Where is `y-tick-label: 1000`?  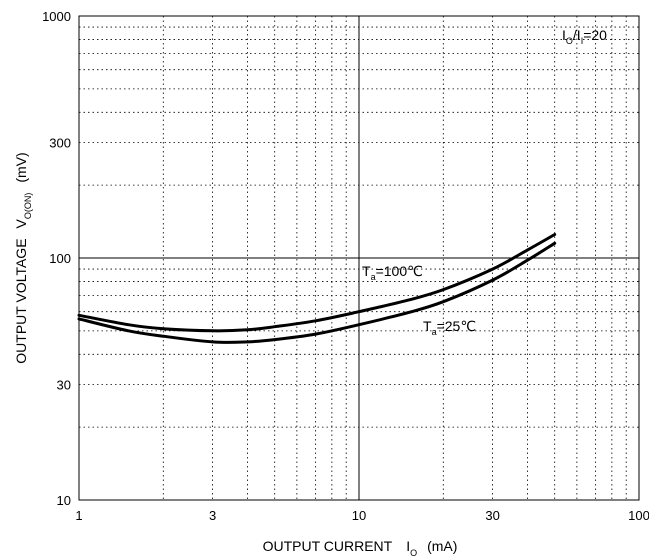 y-tick-label: 1000 is located at coordinates (56, 16).